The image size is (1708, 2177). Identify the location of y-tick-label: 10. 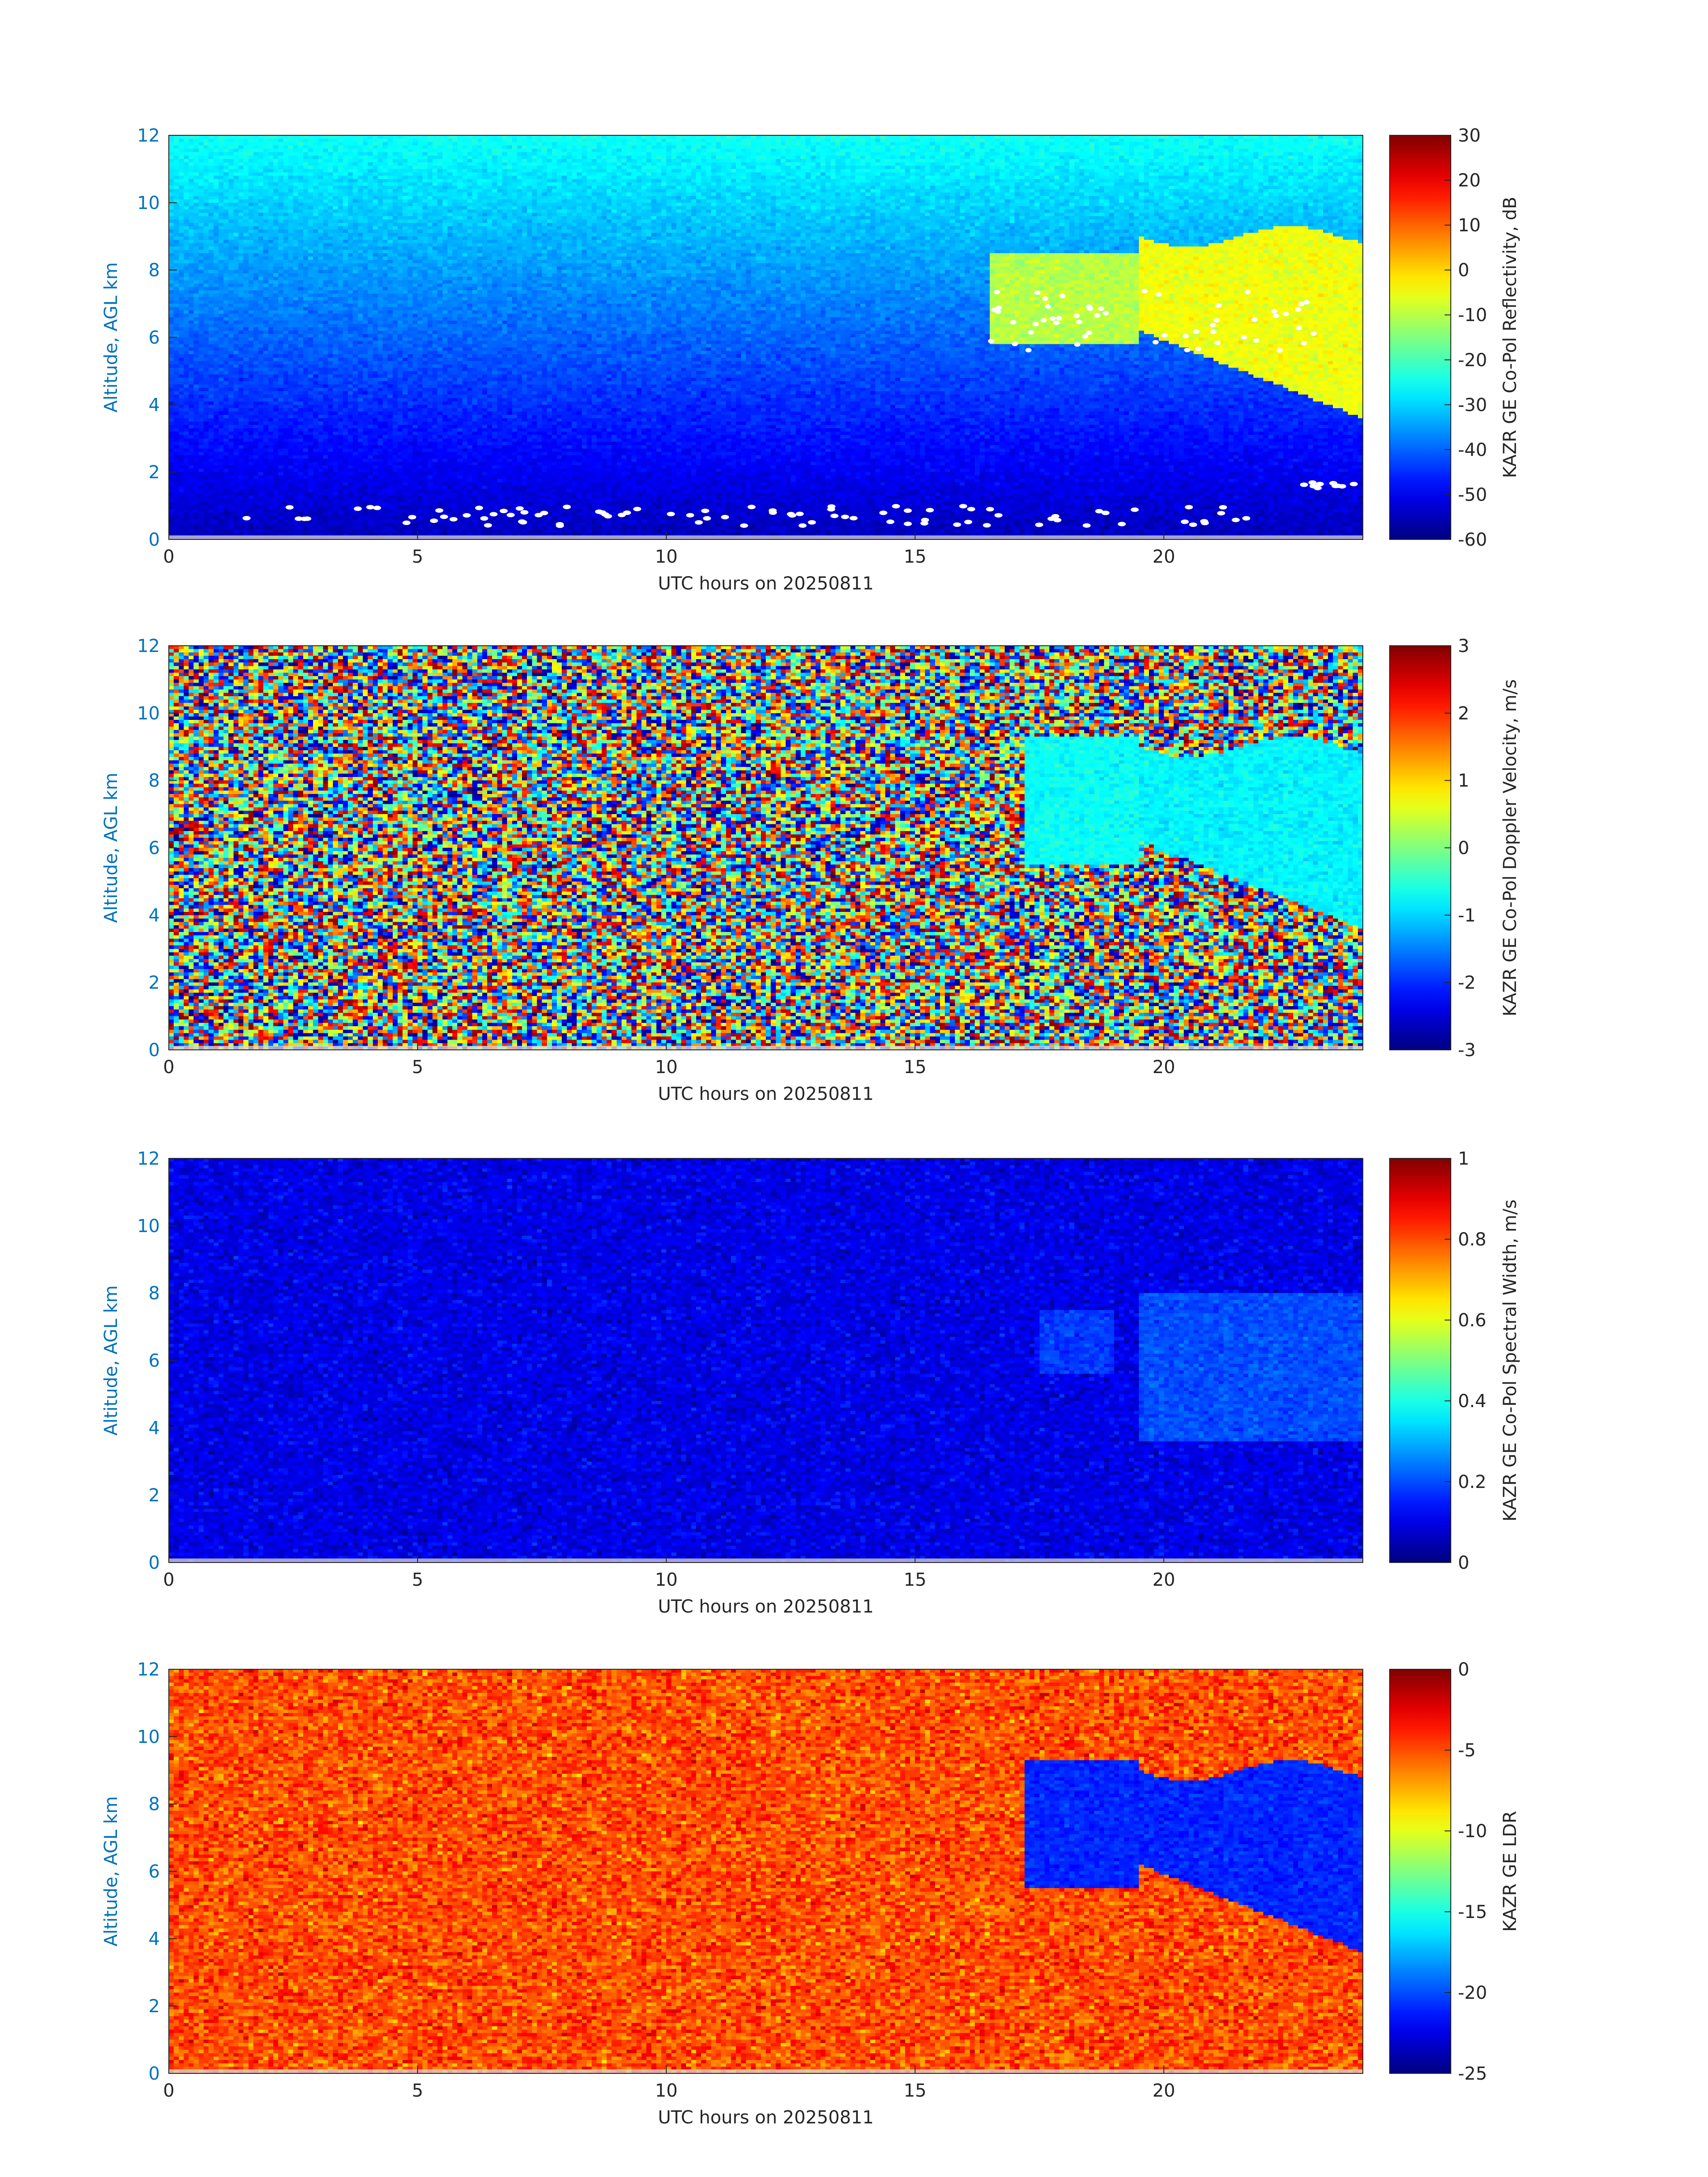
(148, 1226).